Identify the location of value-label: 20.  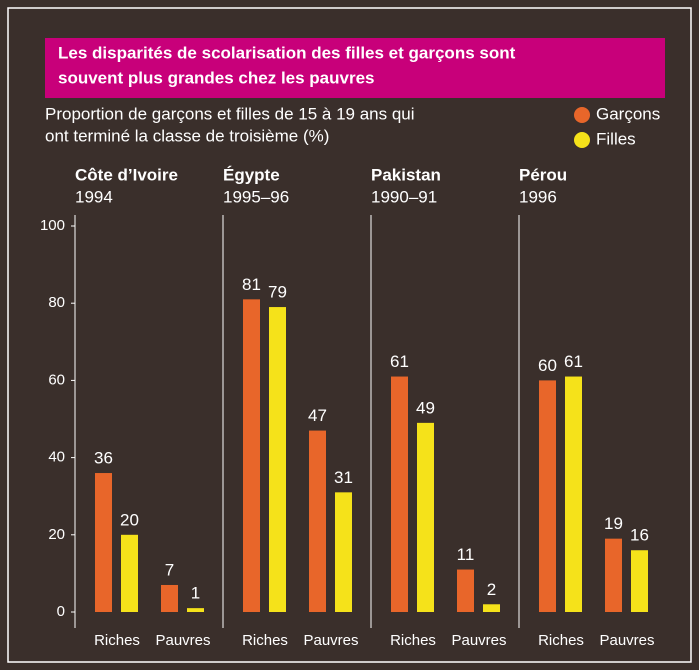
(129, 519).